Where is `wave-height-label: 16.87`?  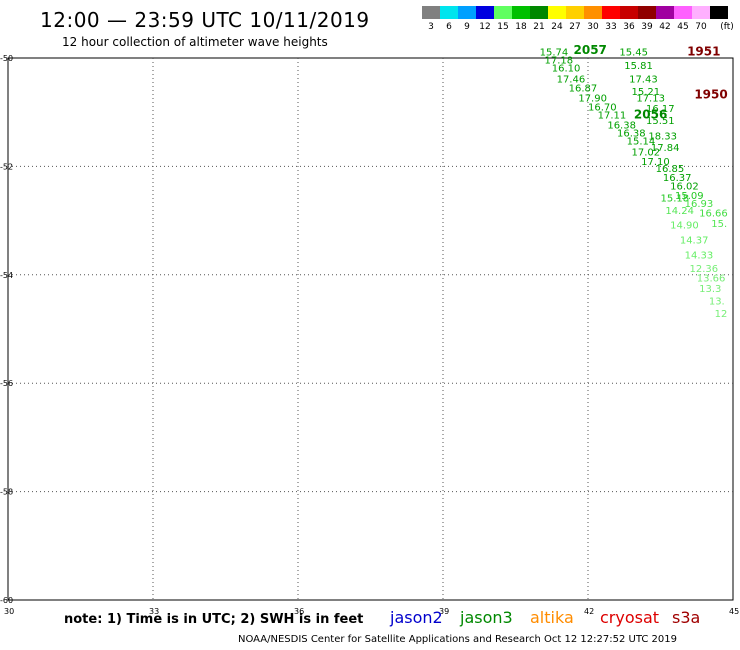 wave-height-label: 16.87 is located at coordinates (583, 89).